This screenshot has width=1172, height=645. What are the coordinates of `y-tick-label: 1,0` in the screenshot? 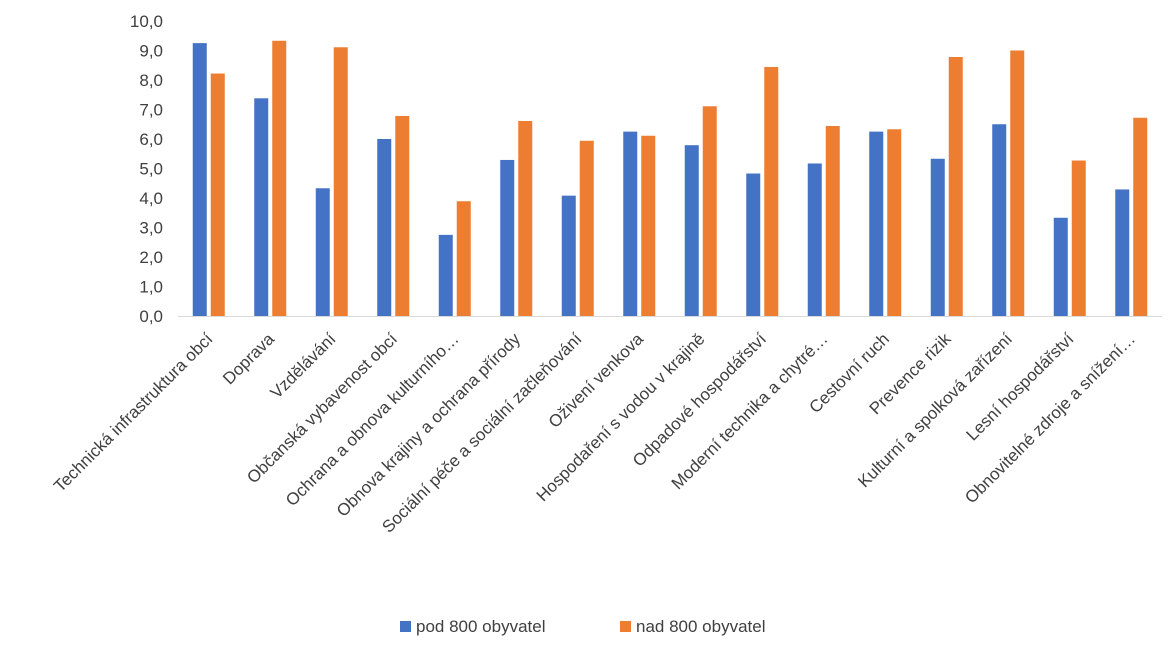 It's located at (151, 287).